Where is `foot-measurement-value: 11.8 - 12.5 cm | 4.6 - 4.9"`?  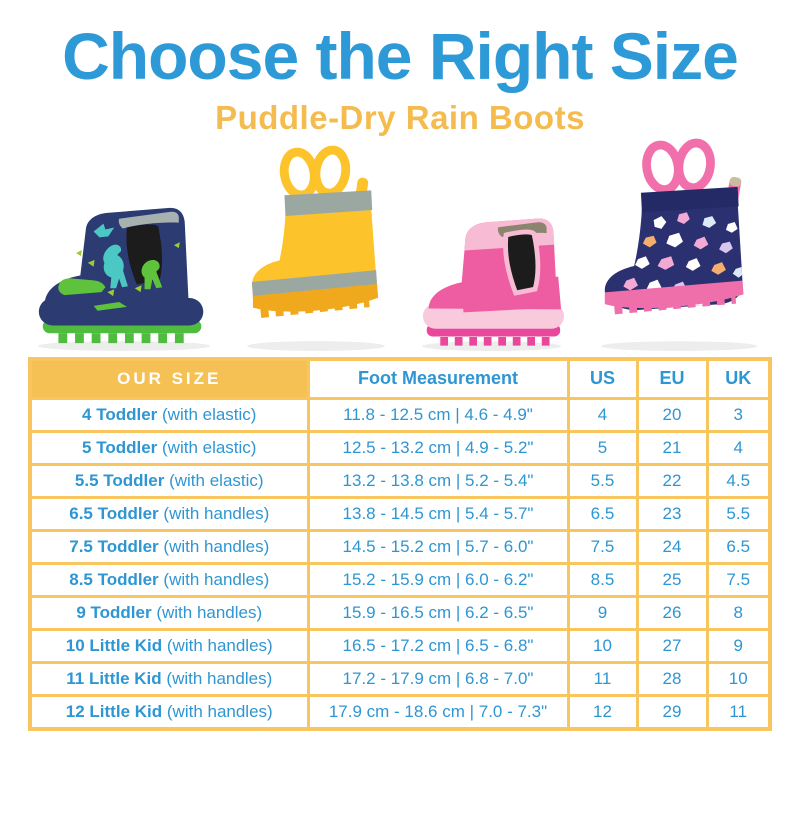
foot-measurement-value: 11.8 - 12.5 cm | 4.6 - 4.9" is located at coordinates (438, 415).